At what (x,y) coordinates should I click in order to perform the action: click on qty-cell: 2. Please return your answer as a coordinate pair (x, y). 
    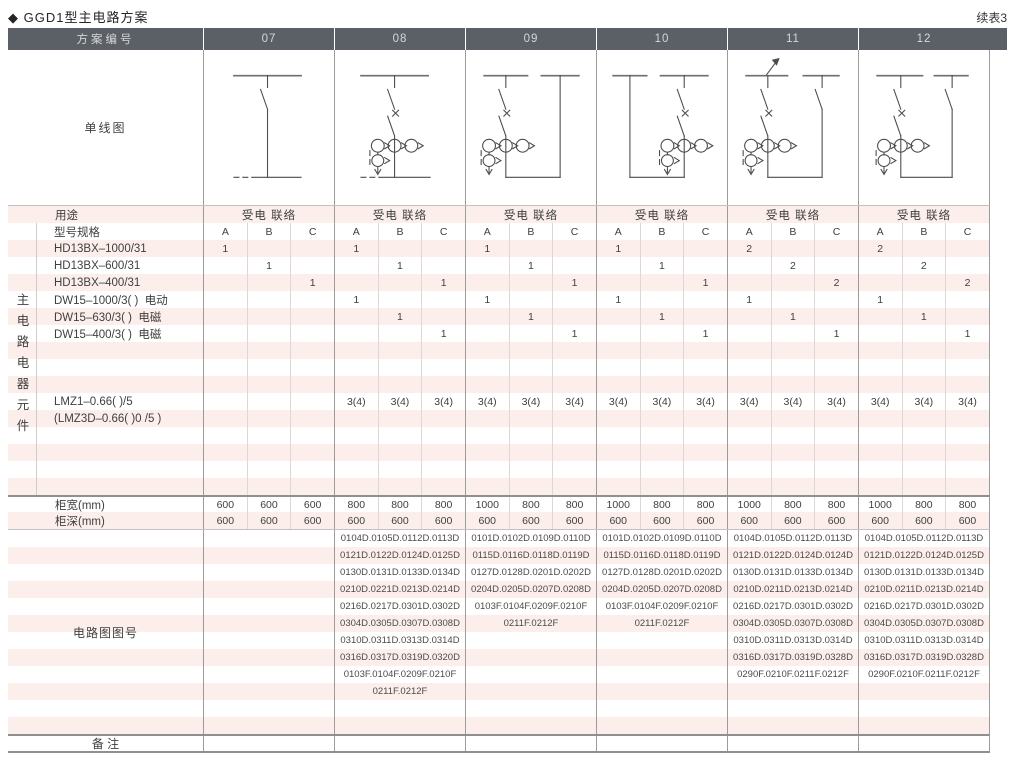
    Looking at the image, I should click on (879, 248).